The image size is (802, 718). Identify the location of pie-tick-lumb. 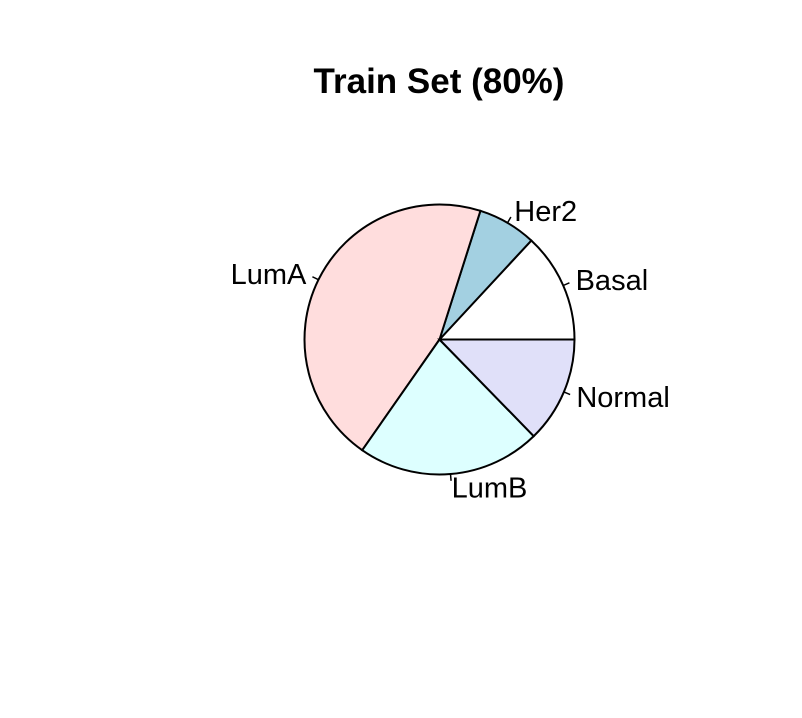
(450, 477).